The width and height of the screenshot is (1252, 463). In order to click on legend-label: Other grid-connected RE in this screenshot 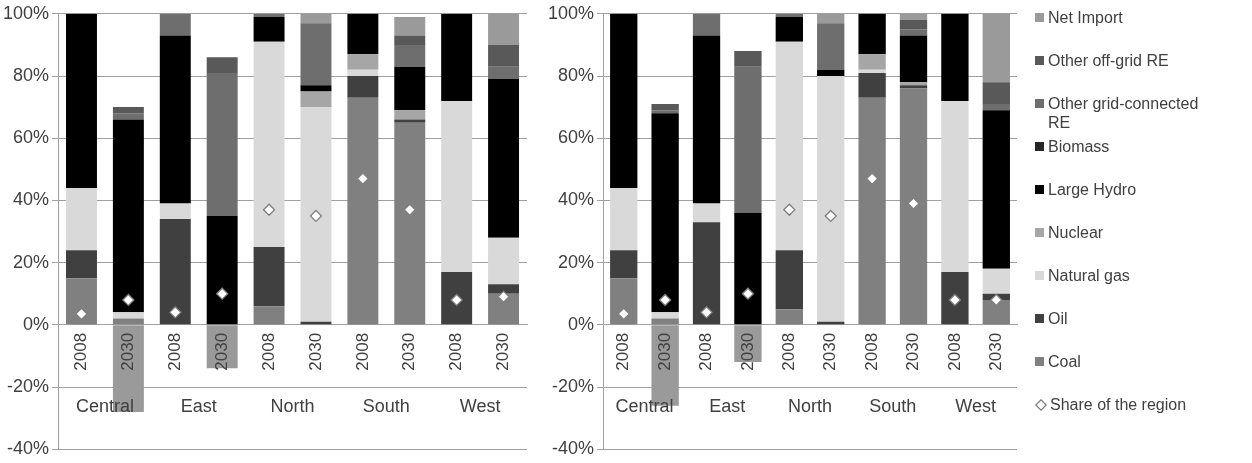, I will do `click(1124, 113)`.